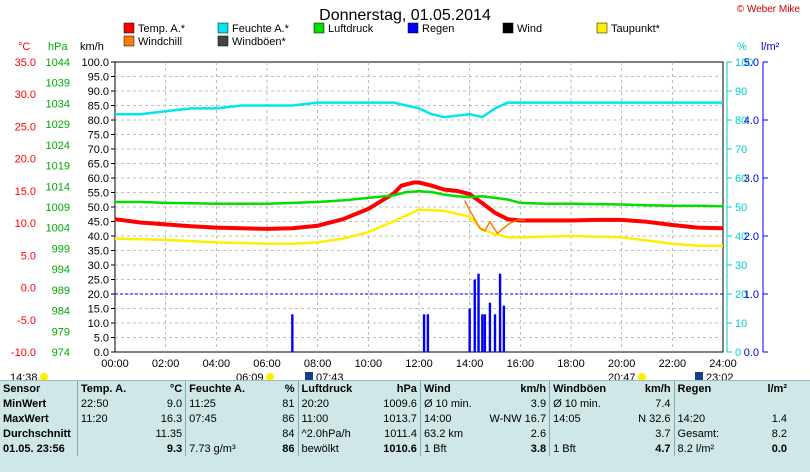  What do you see at coordinates (779, 448) in the screenshot?
I see `stats-cell: 0.0` at bounding box center [779, 448].